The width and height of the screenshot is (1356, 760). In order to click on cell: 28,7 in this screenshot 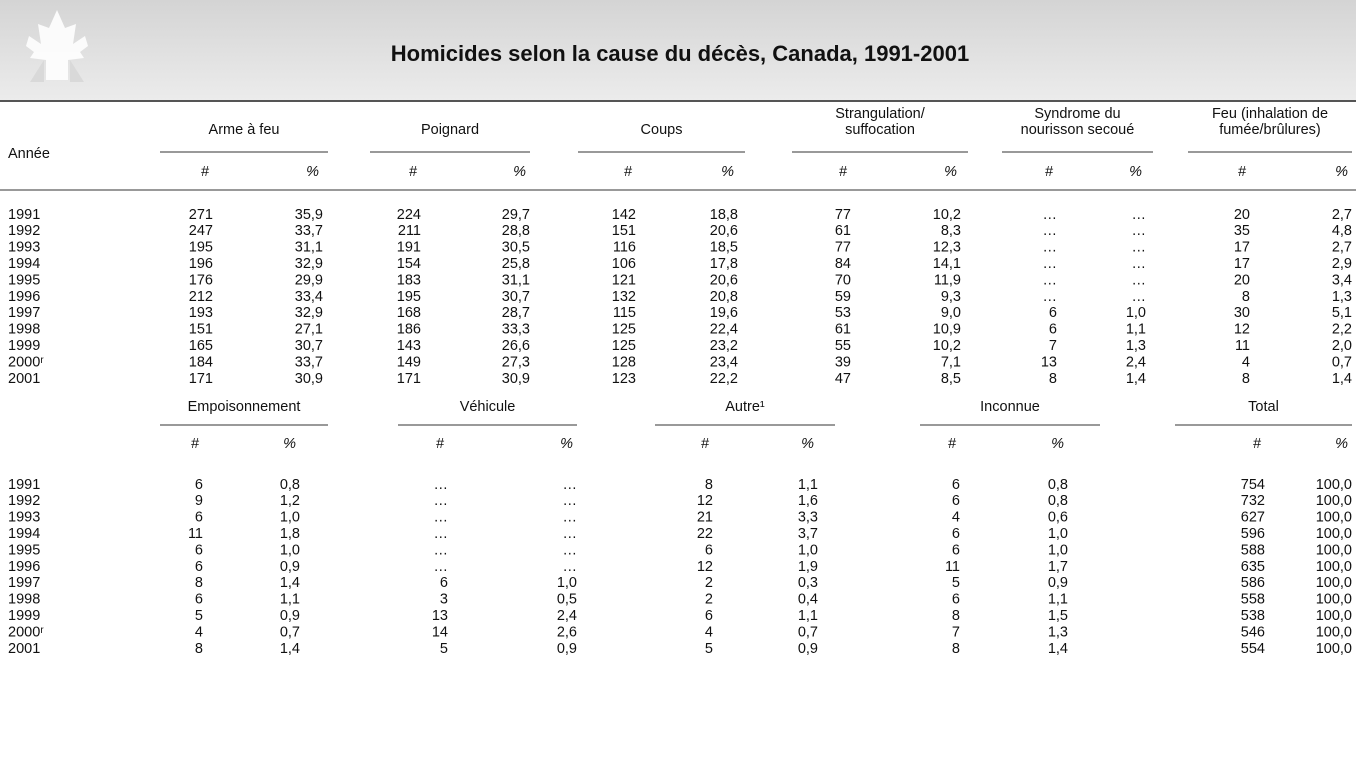, I will do `click(516, 313)`.